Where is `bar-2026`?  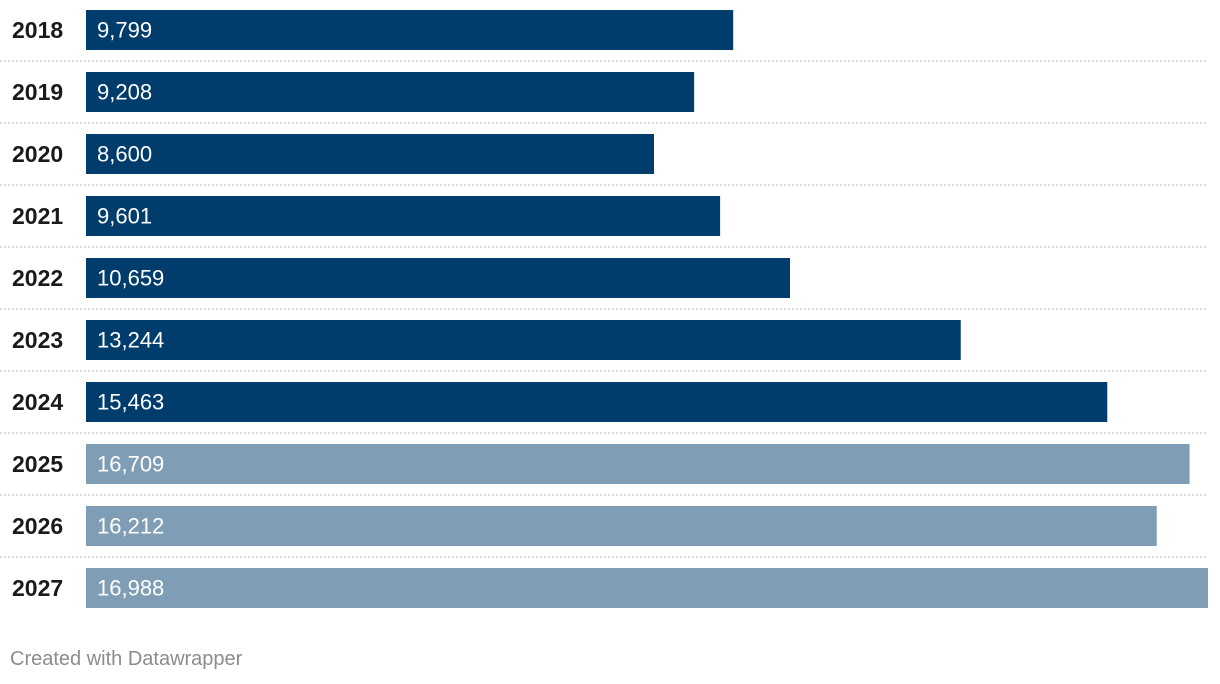
bar-2026 is located at coordinates (621, 526).